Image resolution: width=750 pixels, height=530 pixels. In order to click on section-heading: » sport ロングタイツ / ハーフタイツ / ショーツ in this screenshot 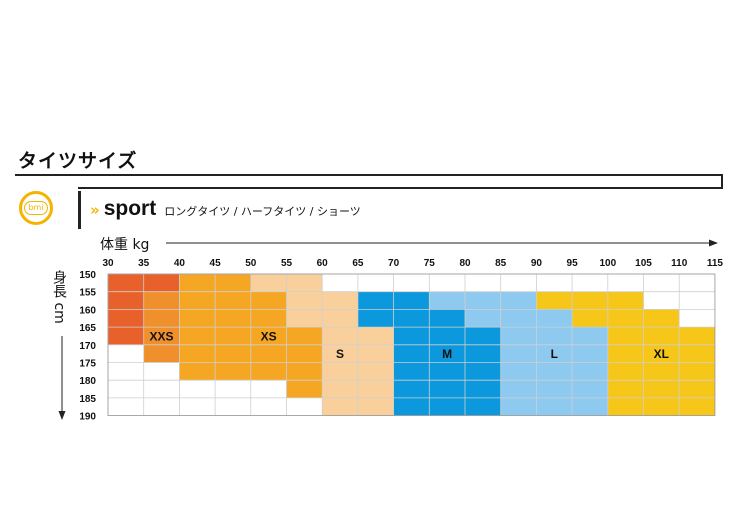, I will do `click(225, 209)`.